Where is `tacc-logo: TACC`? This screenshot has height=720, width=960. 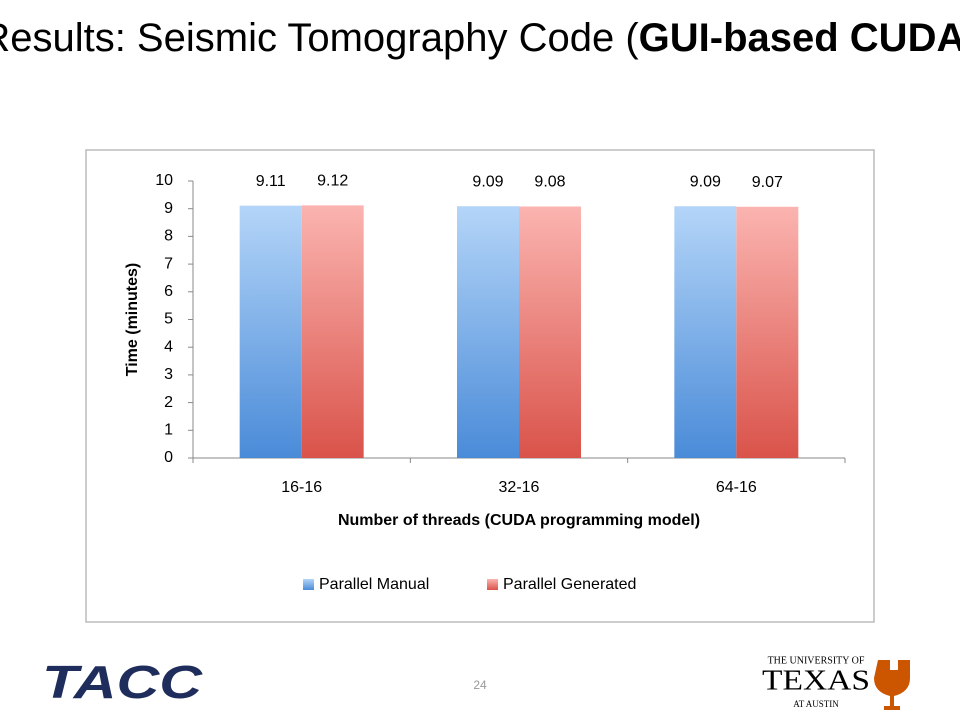
tacc-logo: TACC is located at coordinates (122, 682).